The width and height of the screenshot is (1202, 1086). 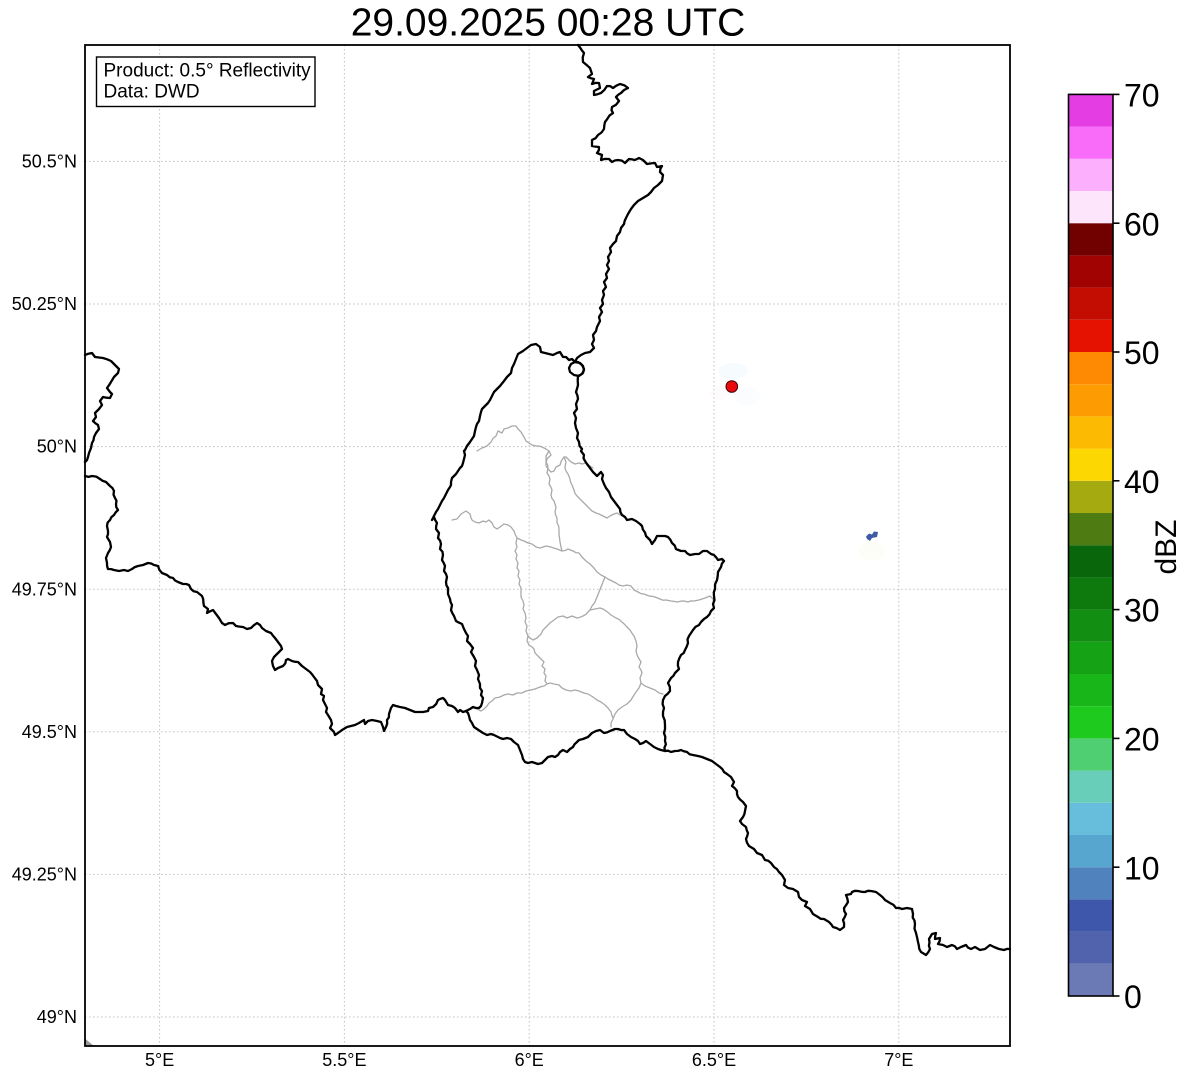 I want to click on svg-text: 10, so click(x=1142, y=868).